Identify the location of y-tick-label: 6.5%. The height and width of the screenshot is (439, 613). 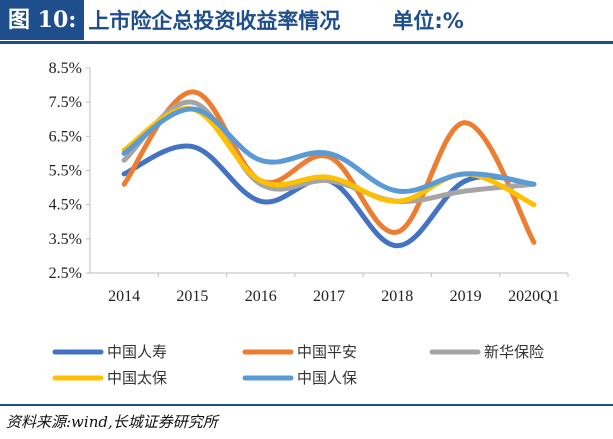
(65, 136).